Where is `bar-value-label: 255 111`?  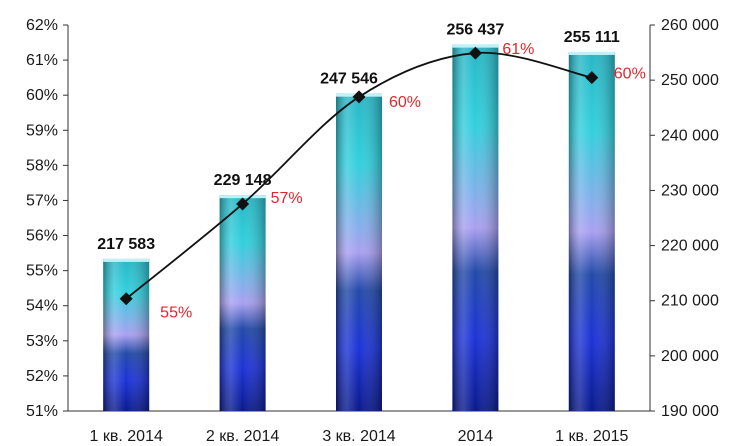 bar-value-label: 255 111 is located at coordinates (592, 37).